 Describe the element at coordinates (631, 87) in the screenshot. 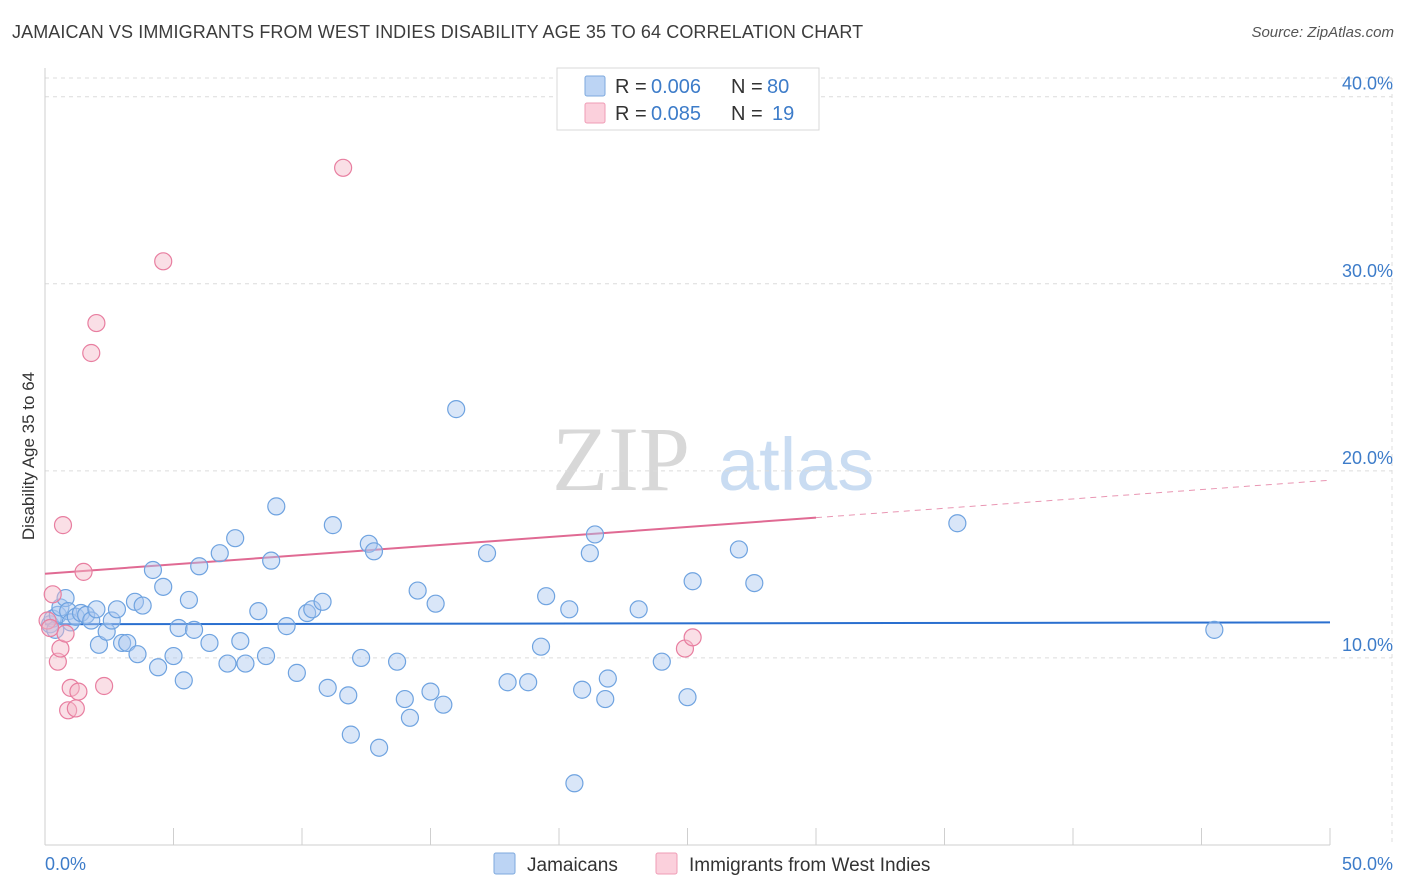

I see `legend-r-label-1: R =` at that location.